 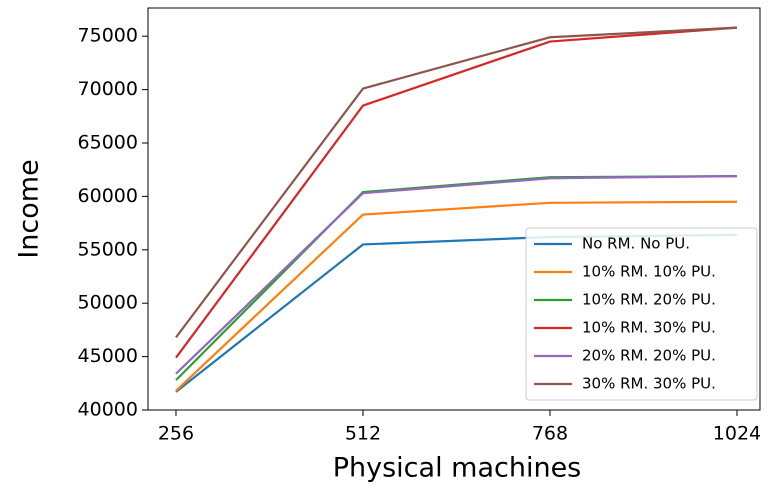 What do you see at coordinates (737, 434) in the screenshot?
I see `x-tick-label: 1024` at bounding box center [737, 434].